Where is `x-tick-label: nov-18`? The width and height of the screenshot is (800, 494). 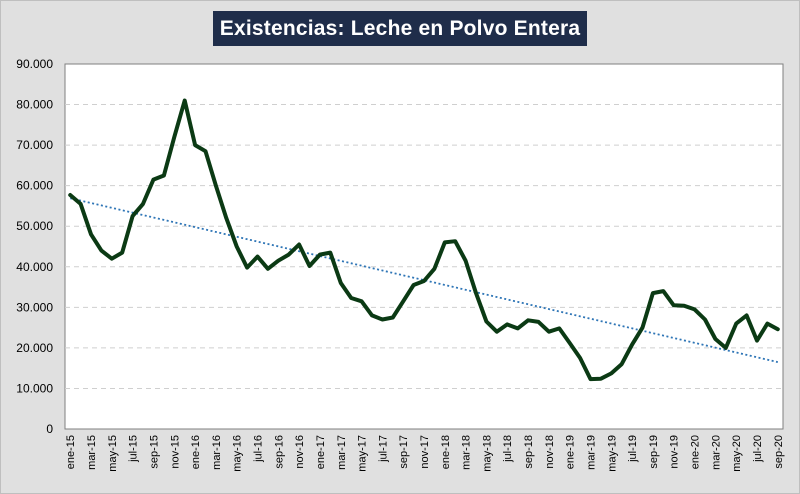 x-tick-label: nov-18 is located at coordinates (550, 452).